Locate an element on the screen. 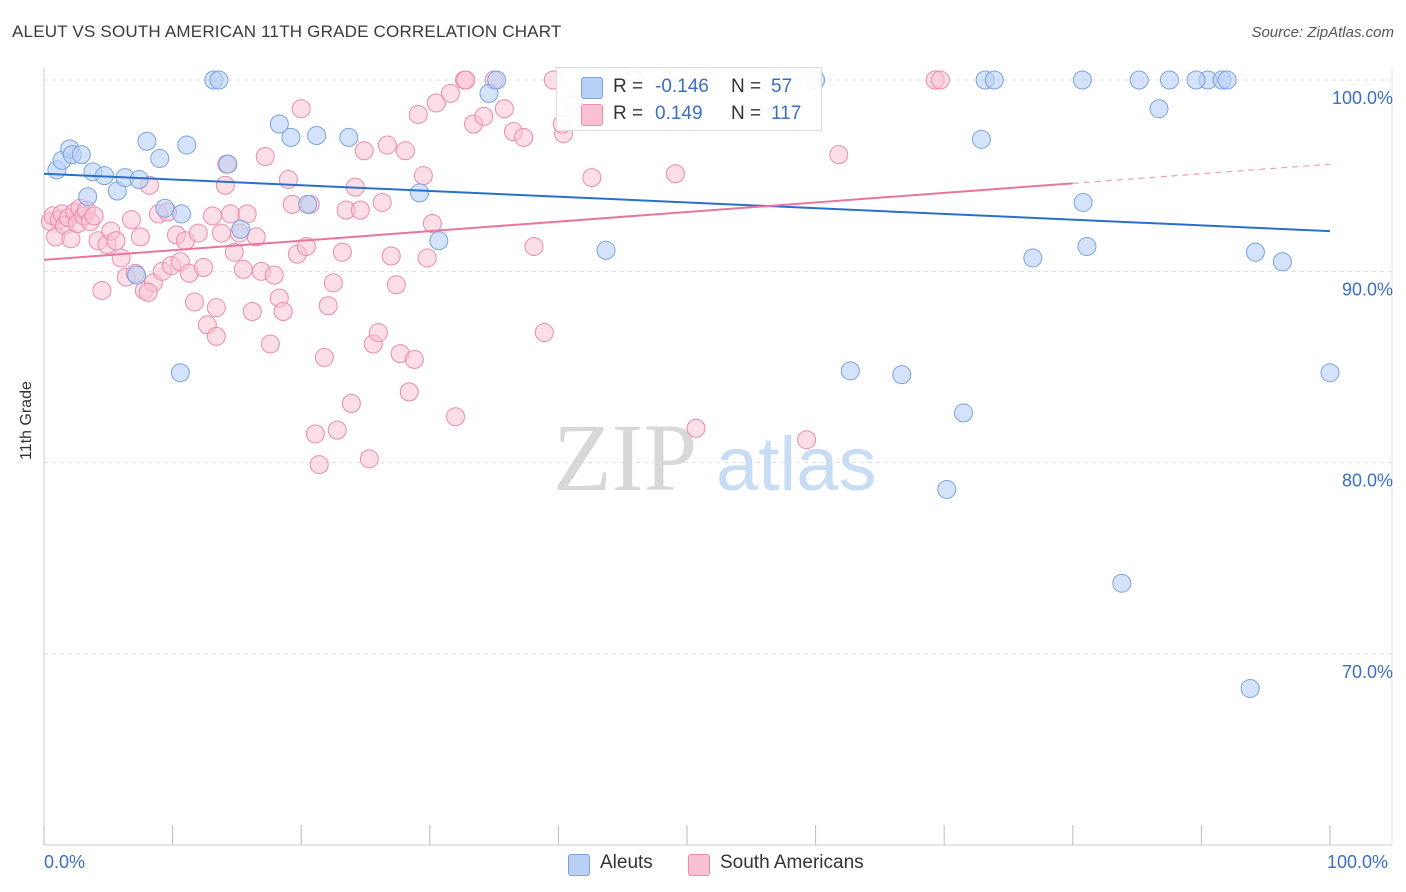 The width and height of the screenshot is (1406, 892). legend-swatch-aleuts is located at coordinates (579, 865).